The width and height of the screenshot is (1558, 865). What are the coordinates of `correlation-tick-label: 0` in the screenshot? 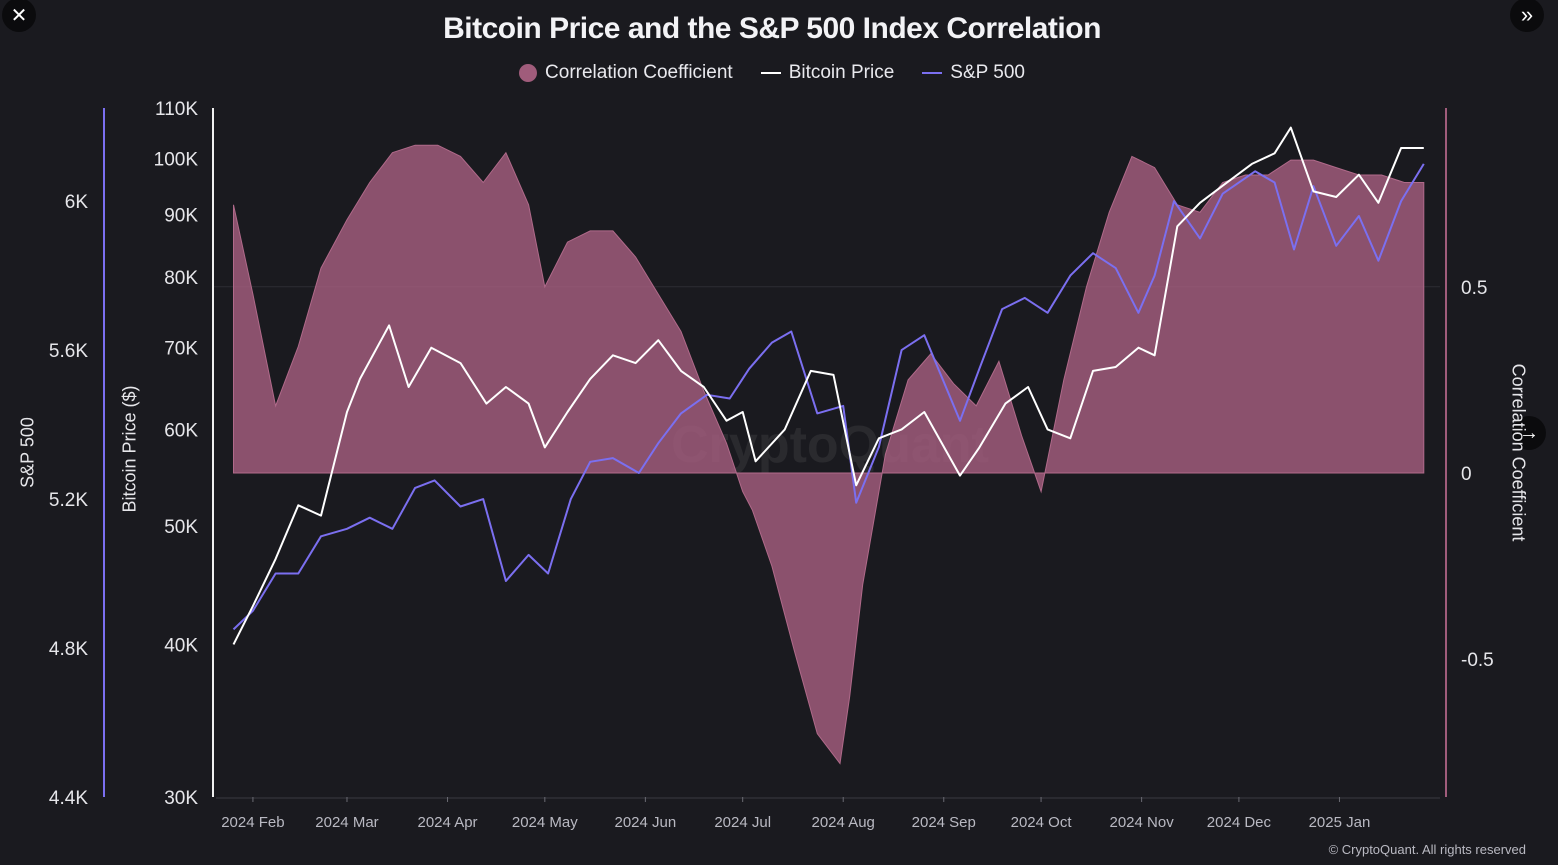 It's located at (1466, 474).